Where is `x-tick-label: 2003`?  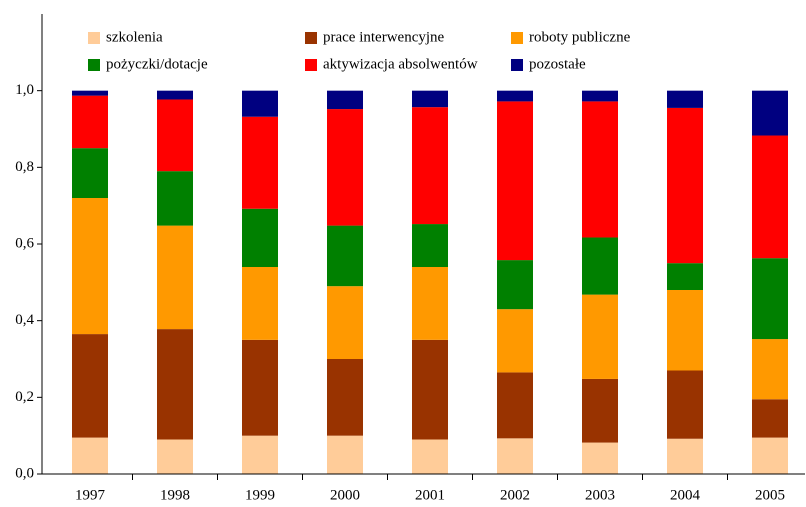 x-tick-label: 2003 is located at coordinates (600, 495).